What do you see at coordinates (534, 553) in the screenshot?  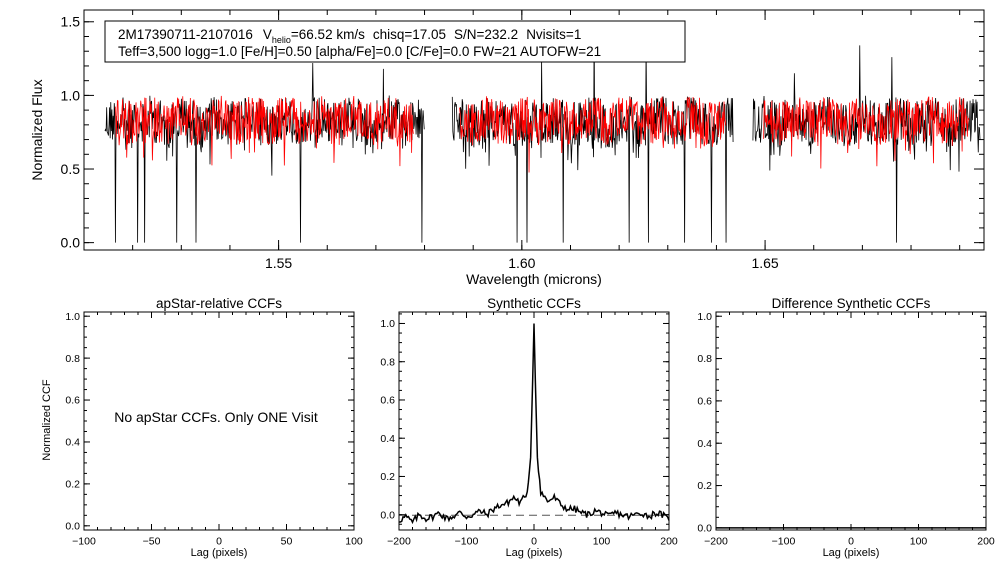 I see `synthetic-x-axis-label: Lag (pixels)` at bounding box center [534, 553].